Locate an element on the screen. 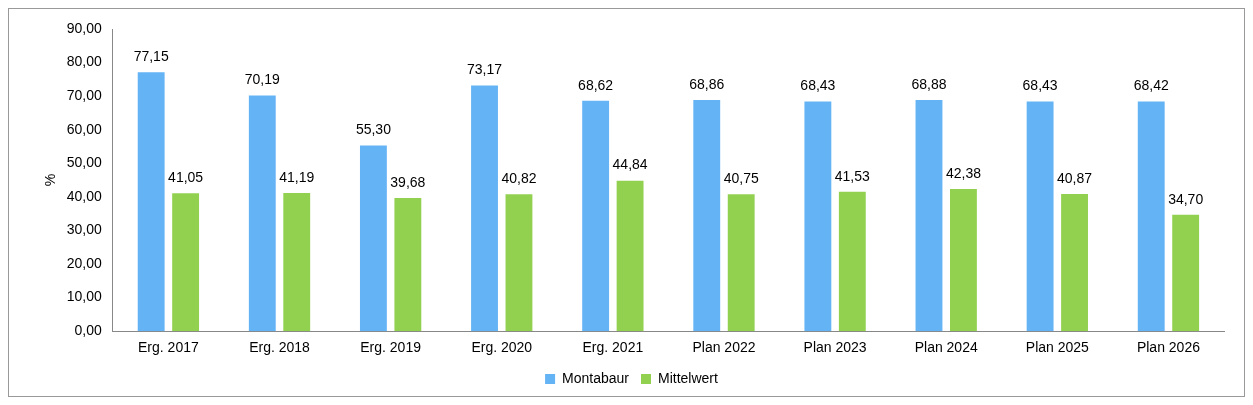 Image resolution: width=1253 pixels, height=405 pixels. x-tick-label: Plan 2023 is located at coordinates (835, 347).